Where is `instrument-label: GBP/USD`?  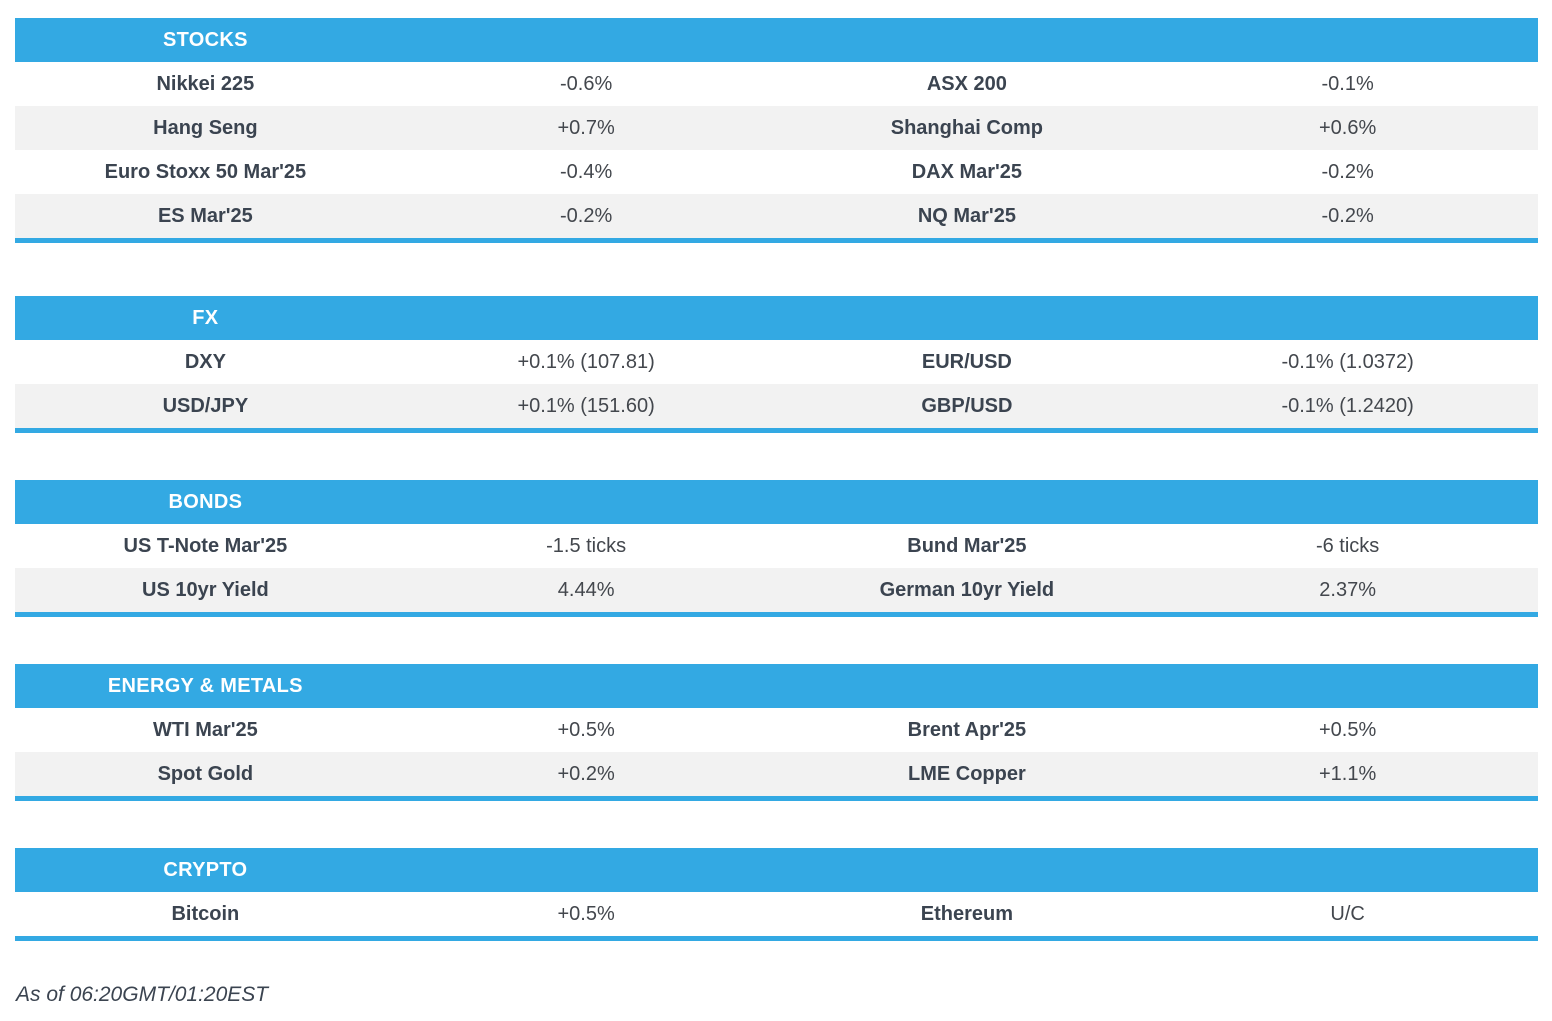
instrument-label: GBP/USD is located at coordinates (967, 405).